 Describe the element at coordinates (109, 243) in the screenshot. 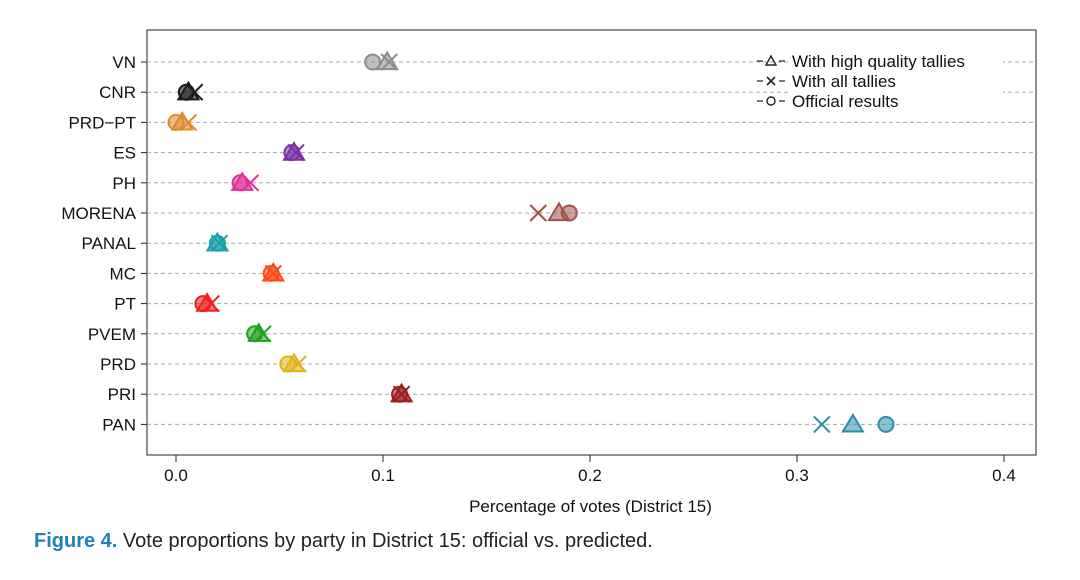

I see `y-tick-label: PANAL` at that location.